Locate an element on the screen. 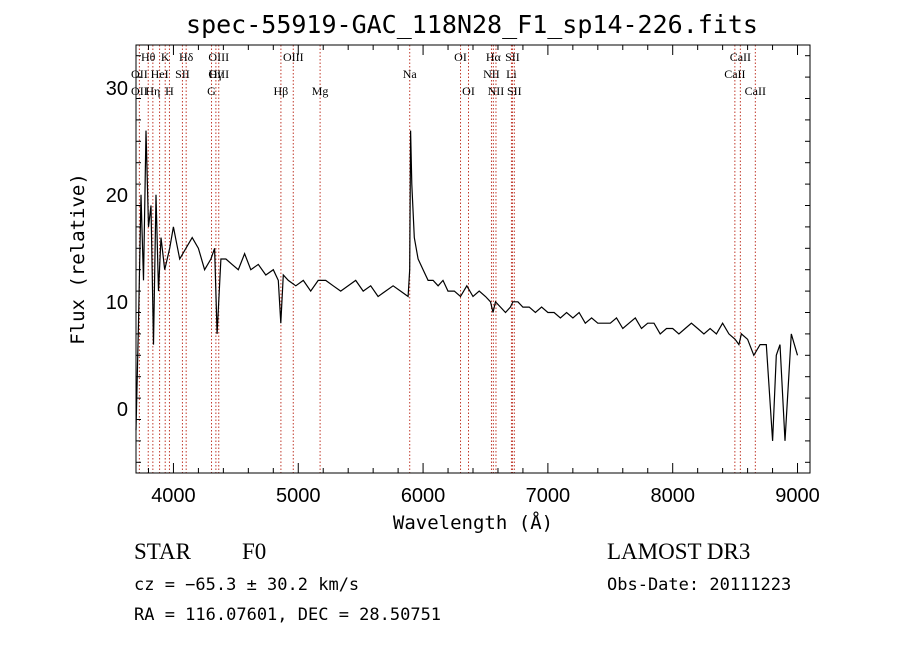  x-tick-label: 4000 is located at coordinates (173, 496).